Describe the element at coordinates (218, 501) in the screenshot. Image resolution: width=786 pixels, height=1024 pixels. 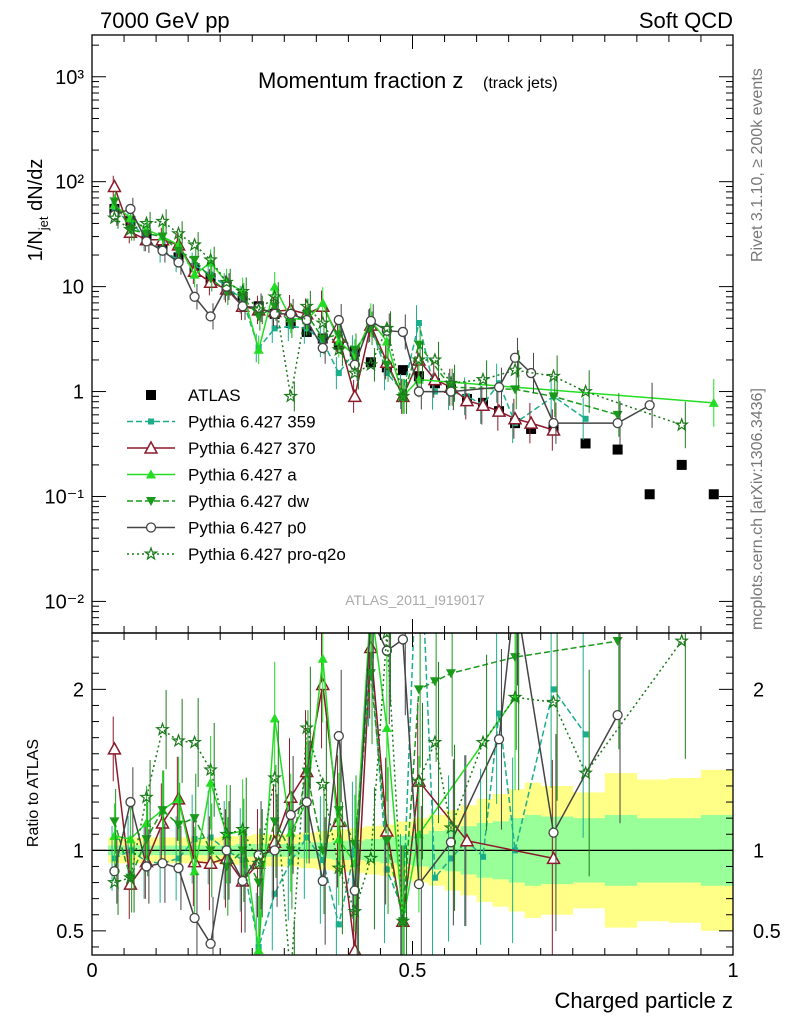
I see `legend-entry: Pythia 6.427 dw` at that location.